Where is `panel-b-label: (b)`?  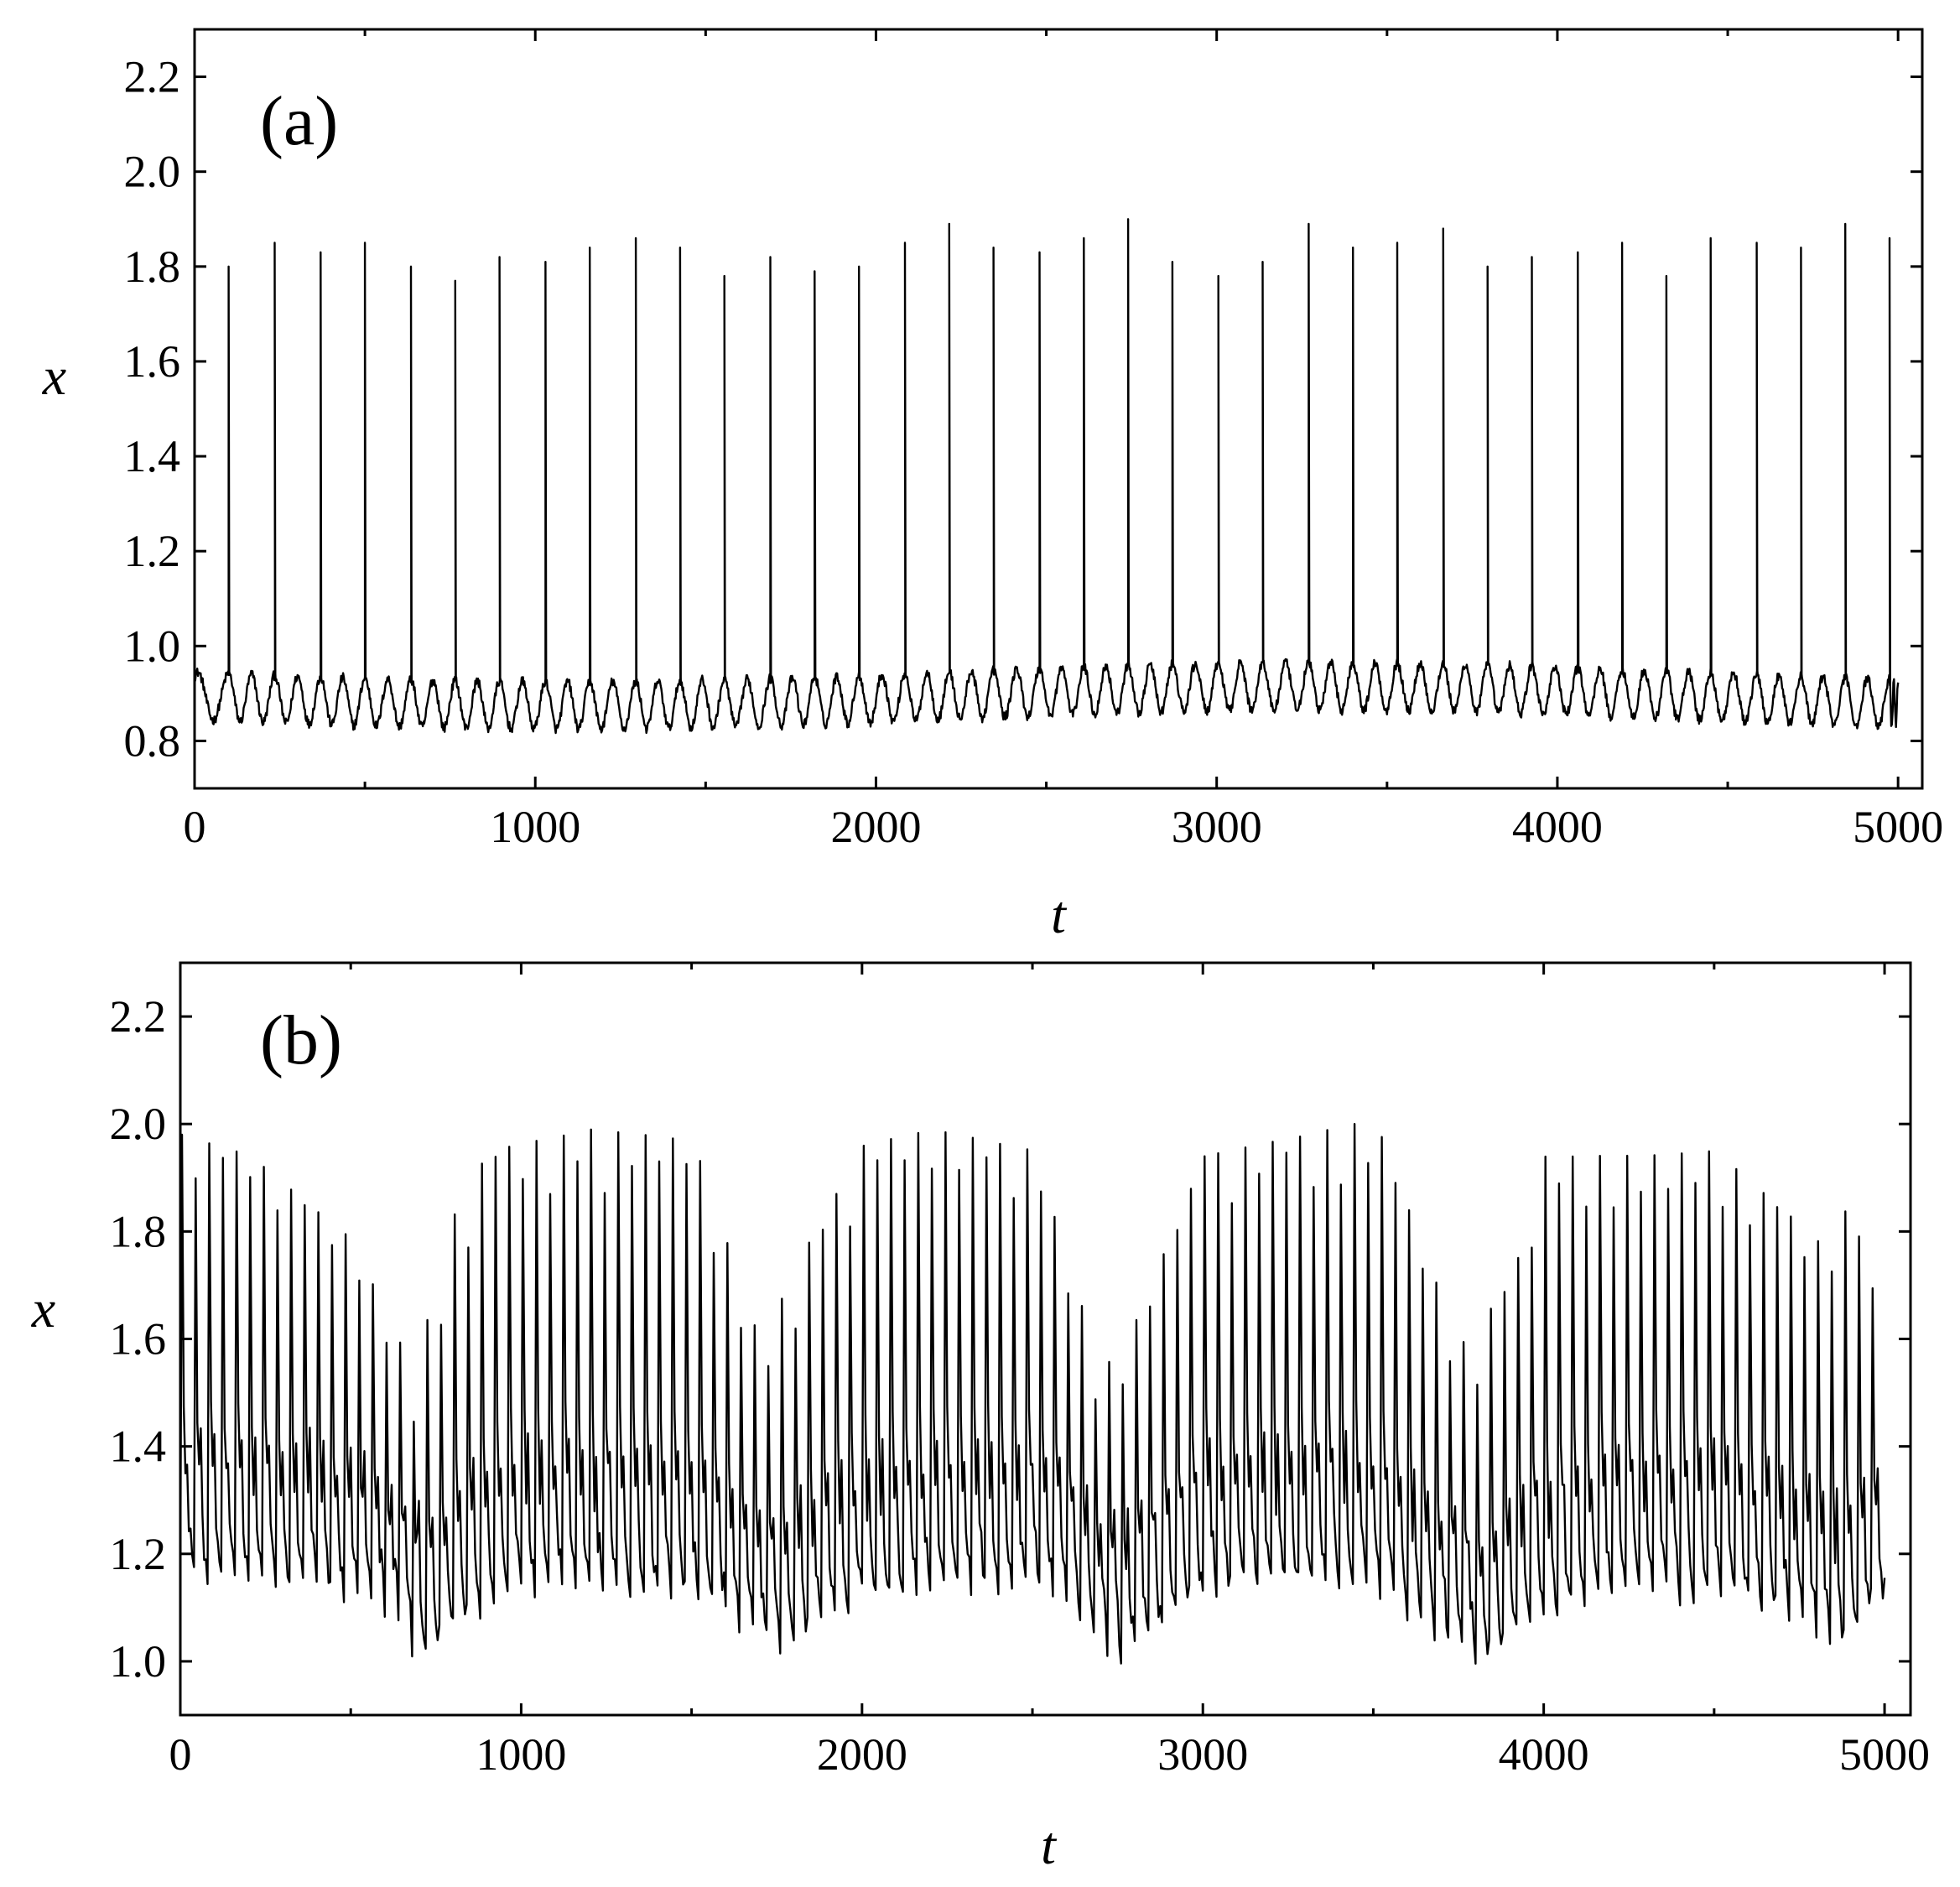 panel-b-label: (b) is located at coordinates (301, 1040).